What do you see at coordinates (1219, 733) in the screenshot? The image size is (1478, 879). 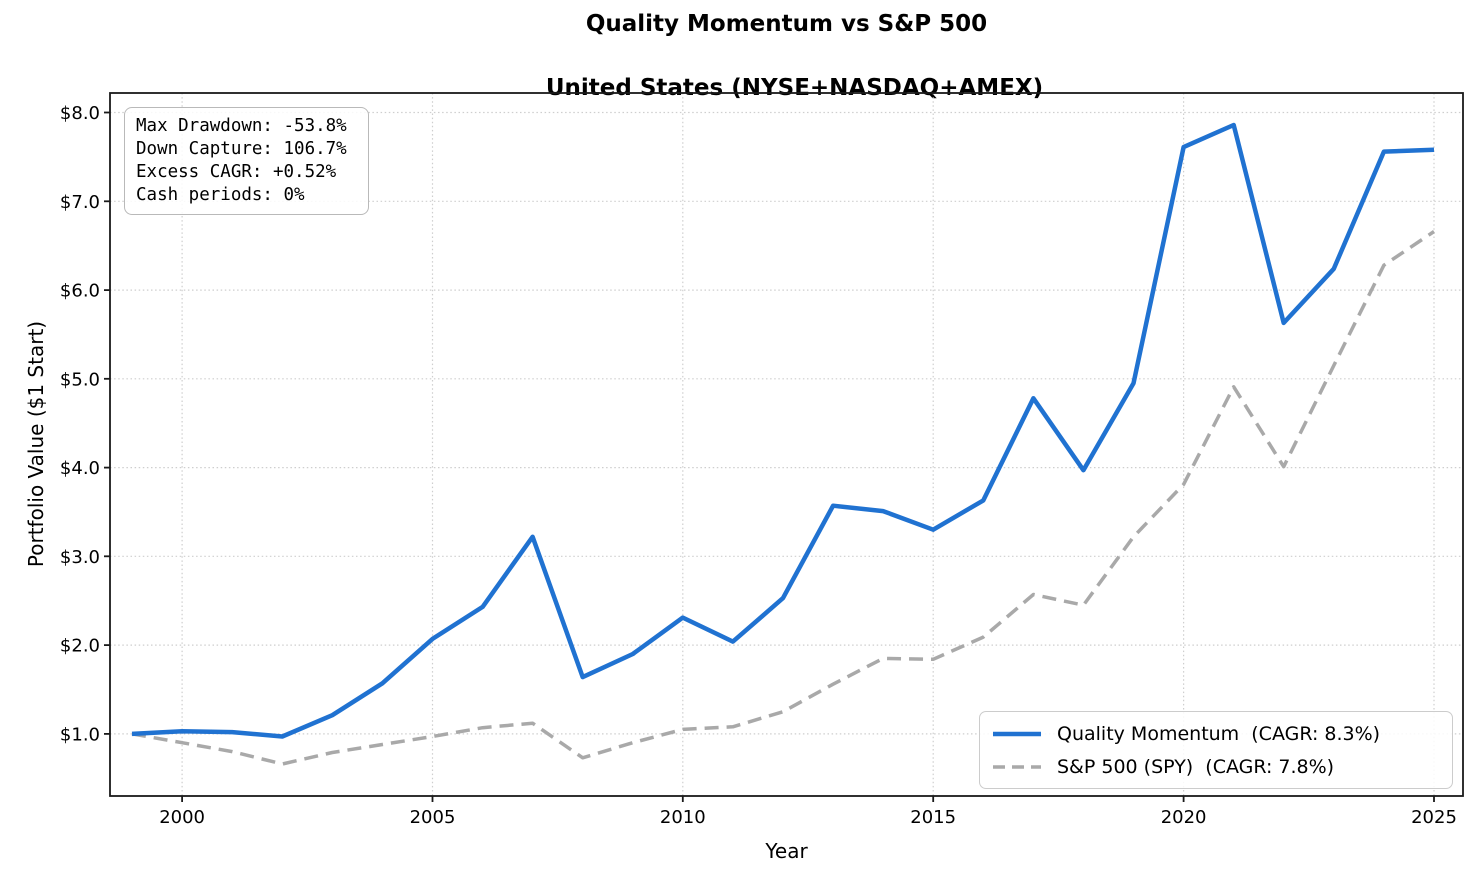 I see `legend-label-quality-momentum: Quality Momentum (CAGR: 8.3%)` at bounding box center [1219, 733].